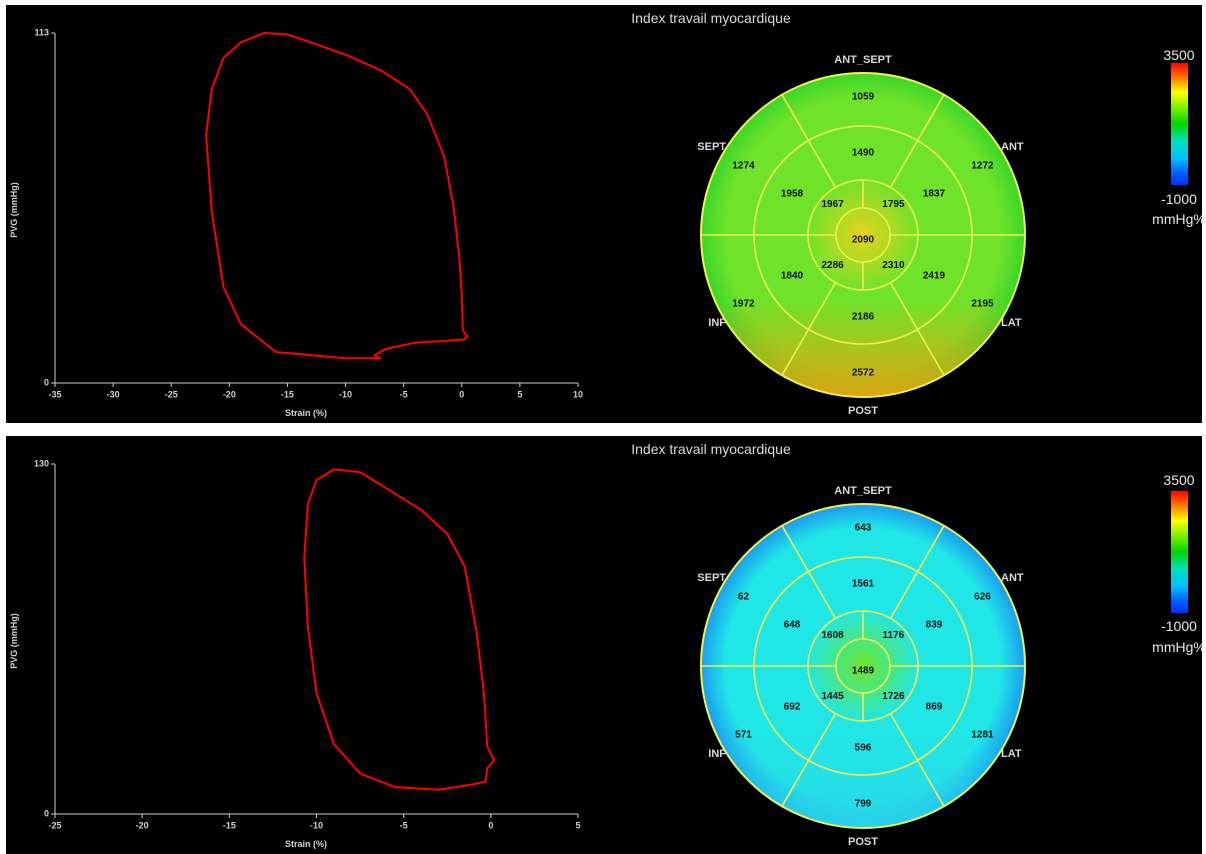 This screenshot has height=854, width=1206. I want to click on segment-value-middle: 1837, so click(934, 194).